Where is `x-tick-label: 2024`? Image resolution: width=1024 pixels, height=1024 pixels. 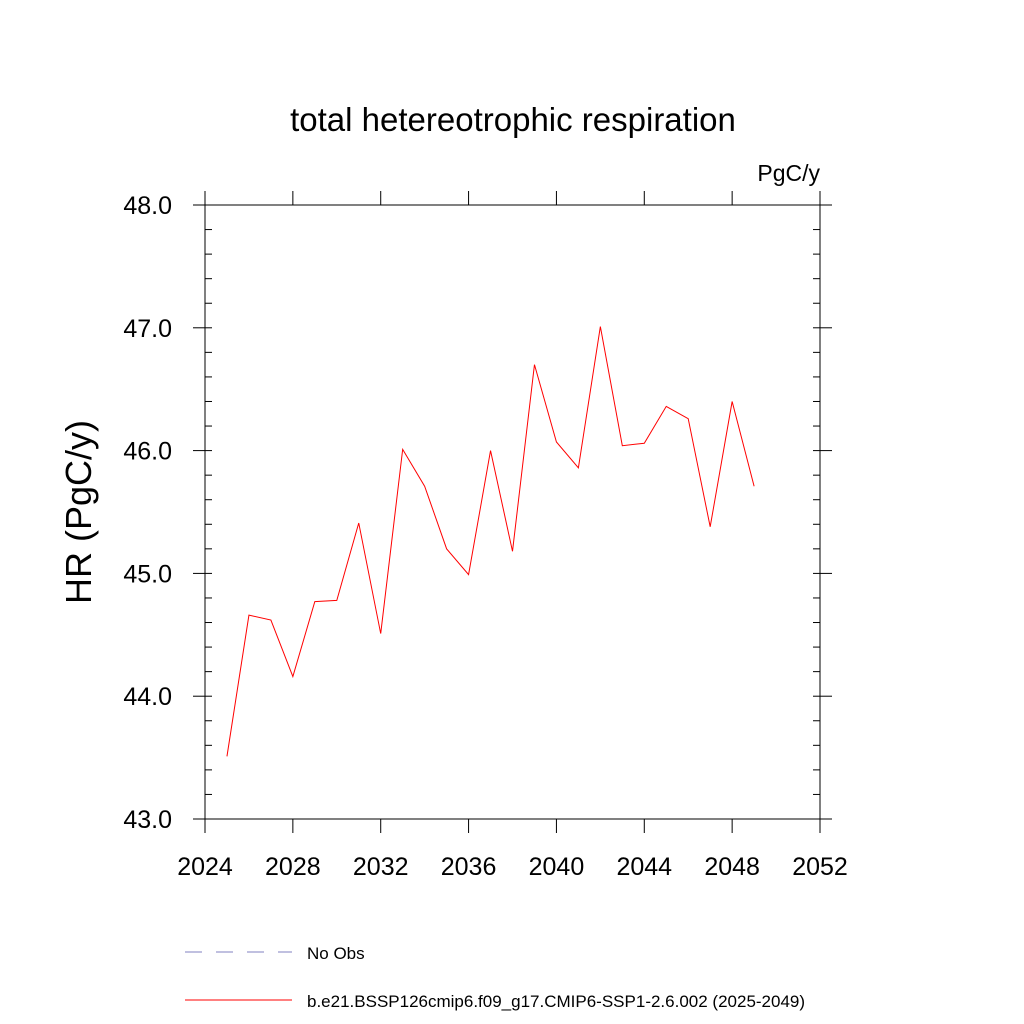 x-tick-label: 2024 is located at coordinates (205, 867).